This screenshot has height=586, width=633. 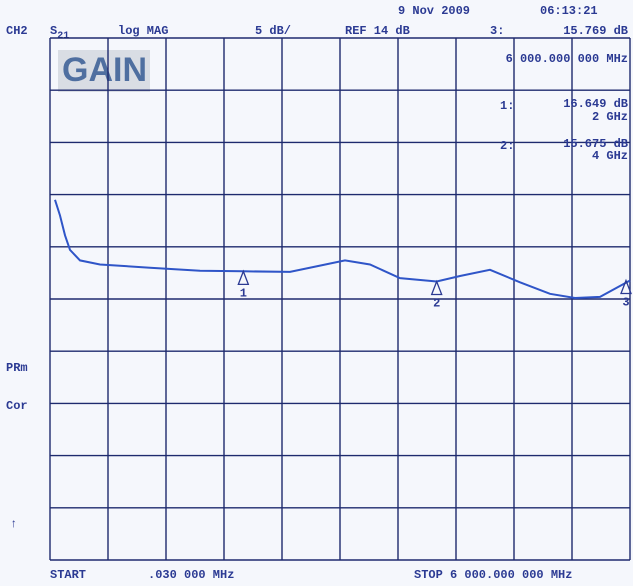 I want to click on marker-readout-label: 1:, so click(x=507, y=106).